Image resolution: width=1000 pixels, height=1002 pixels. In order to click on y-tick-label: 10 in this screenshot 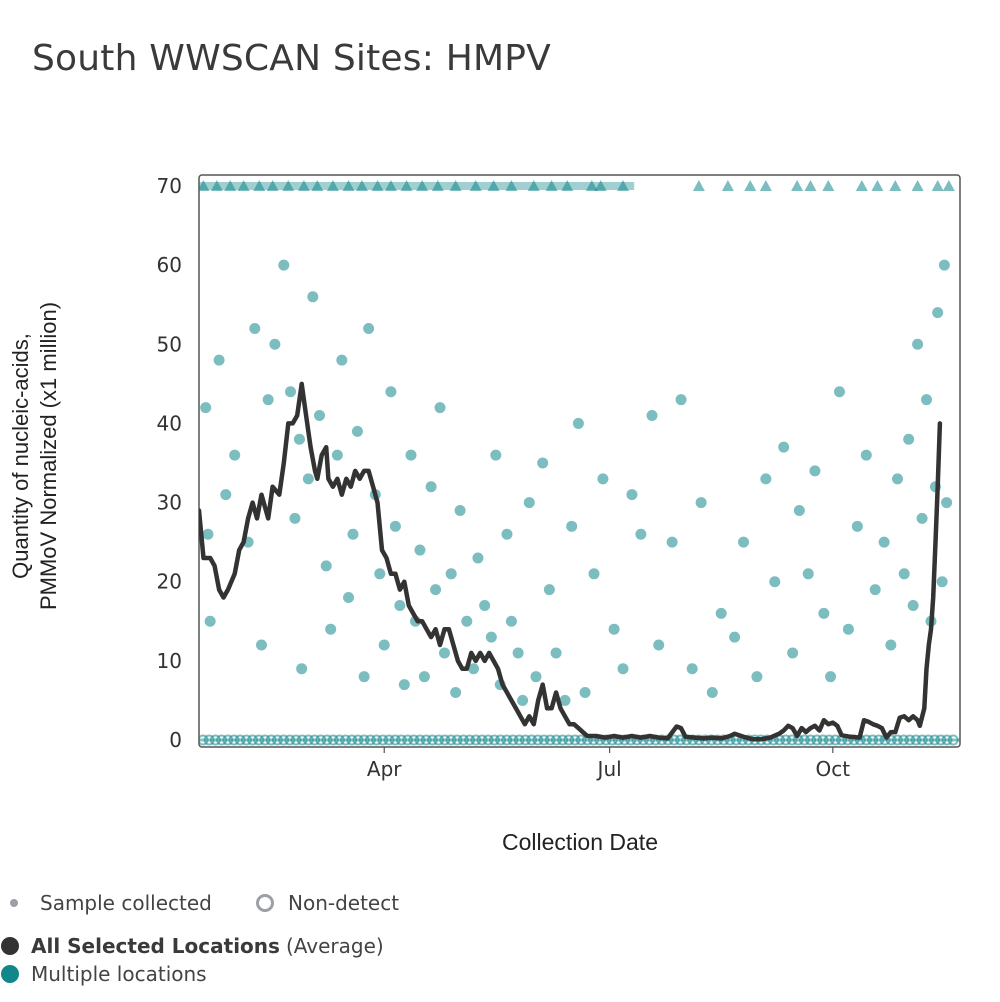, I will do `click(169, 661)`.